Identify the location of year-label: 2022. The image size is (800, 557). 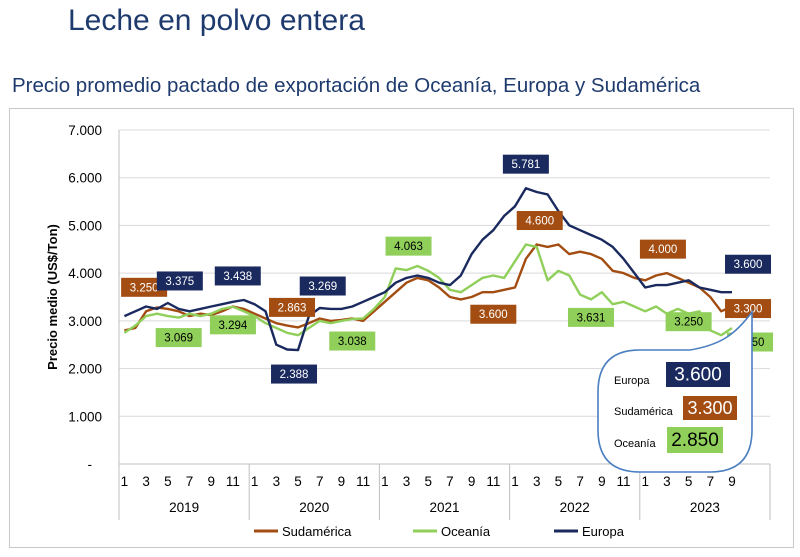
(575, 507).